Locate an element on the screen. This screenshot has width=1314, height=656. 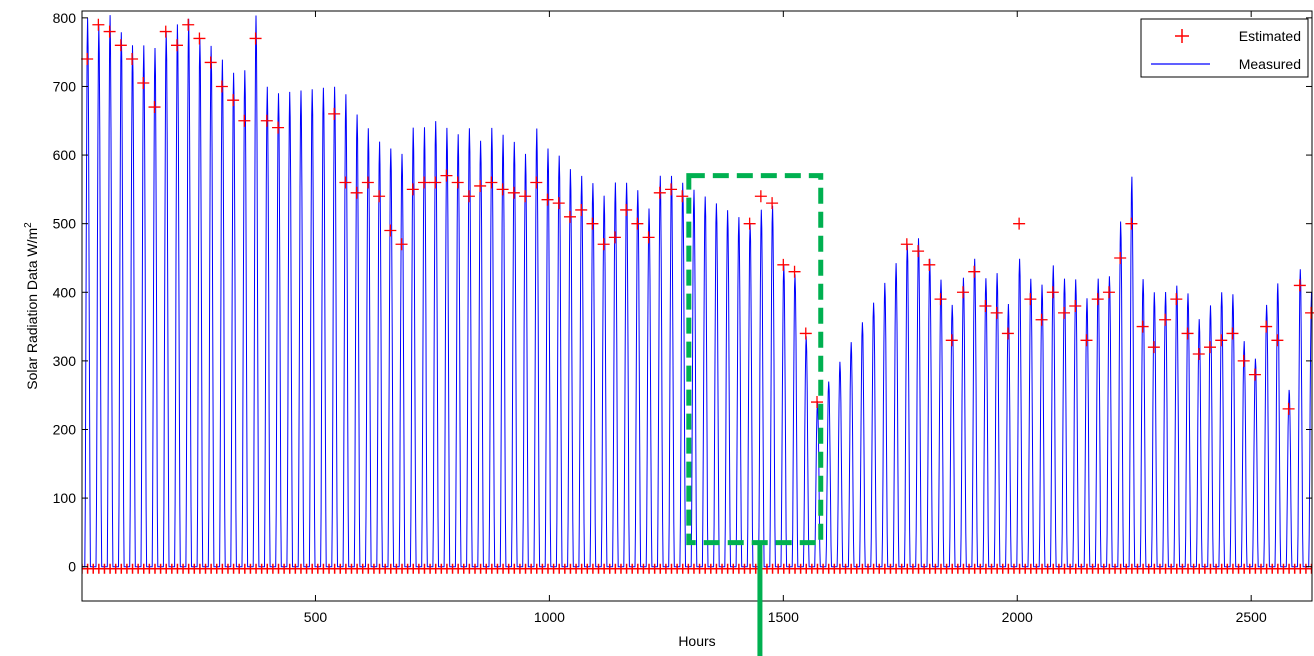
annotation-layer is located at coordinates (755, 414).